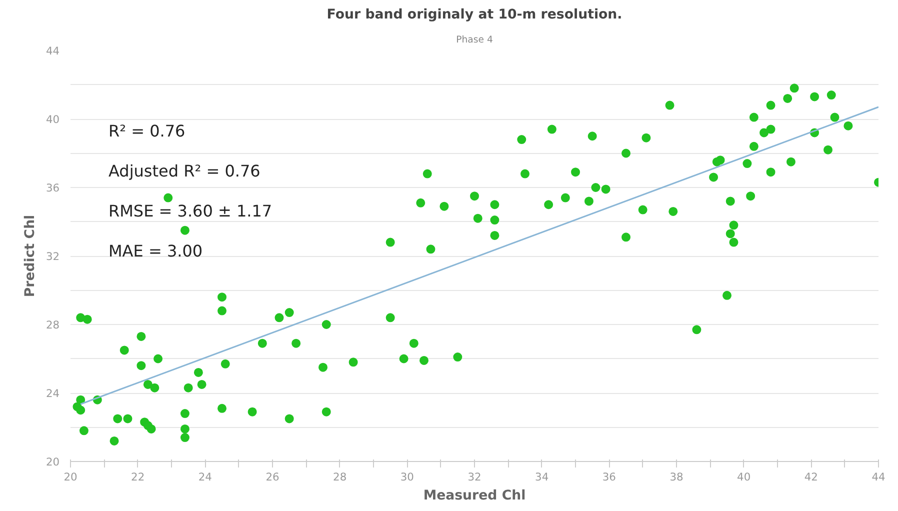 The image size is (898, 511). What do you see at coordinates (475, 477) in the screenshot?
I see `x-tick-label: 32` at bounding box center [475, 477].